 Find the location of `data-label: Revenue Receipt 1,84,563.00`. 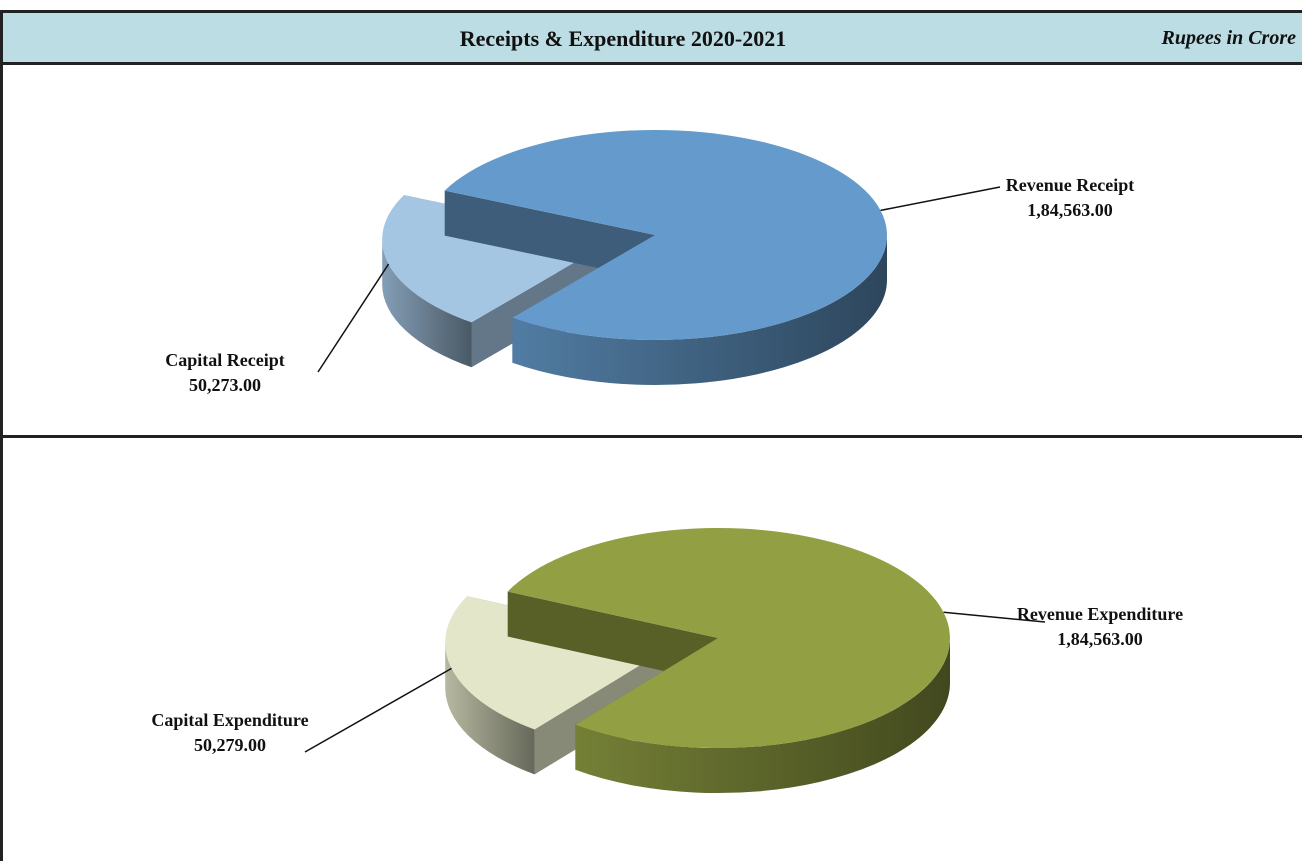

data-label: Revenue Receipt 1,84,563.00 is located at coordinates (1070, 198).